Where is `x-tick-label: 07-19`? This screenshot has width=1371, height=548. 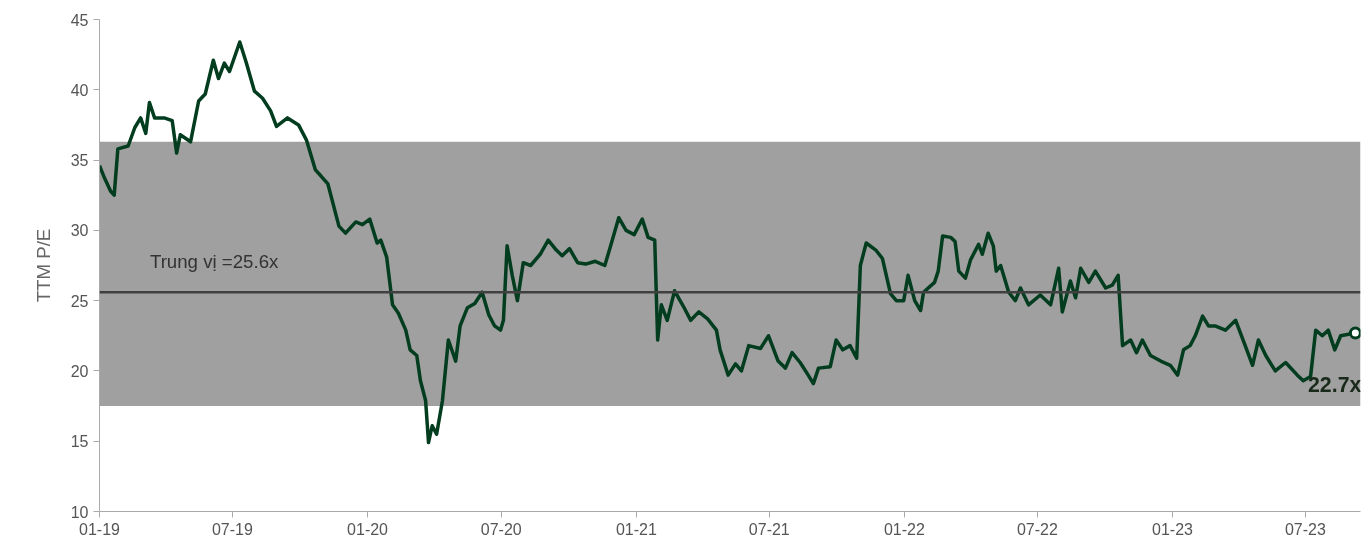
x-tick-label: 07-19 is located at coordinates (232, 529).